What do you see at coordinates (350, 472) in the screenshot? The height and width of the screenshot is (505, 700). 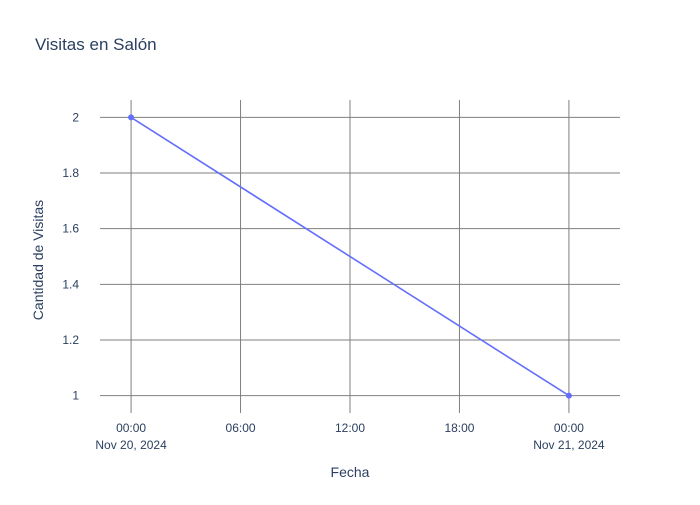 I see `x-axis-title: Fecha` at bounding box center [350, 472].